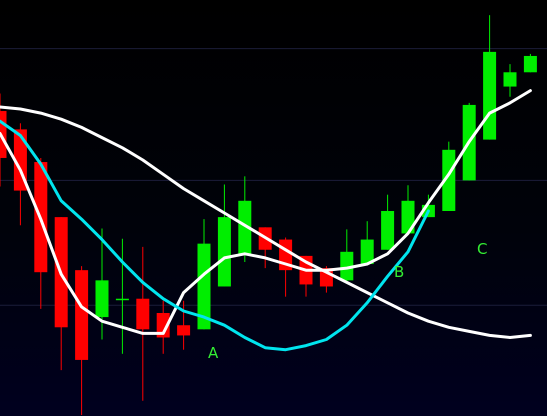 This screenshot has height=416, width=547. I want to click on annotation-a: A, so click(213, 353).